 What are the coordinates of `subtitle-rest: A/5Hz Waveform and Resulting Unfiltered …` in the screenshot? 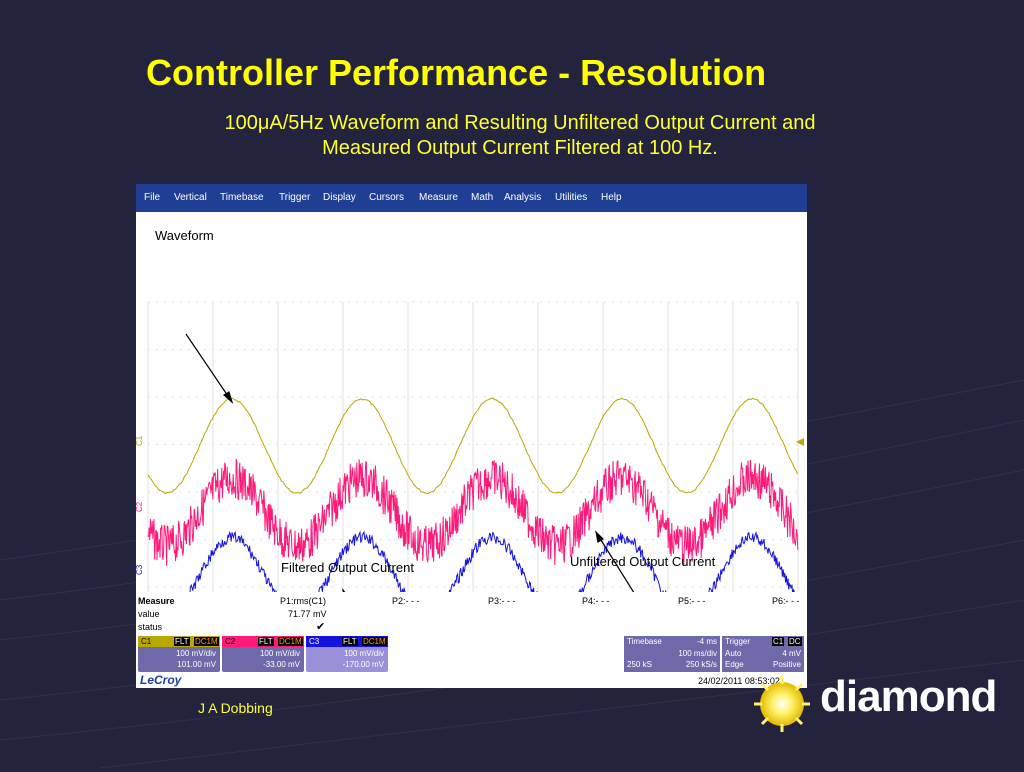 It's located at (542, 123).